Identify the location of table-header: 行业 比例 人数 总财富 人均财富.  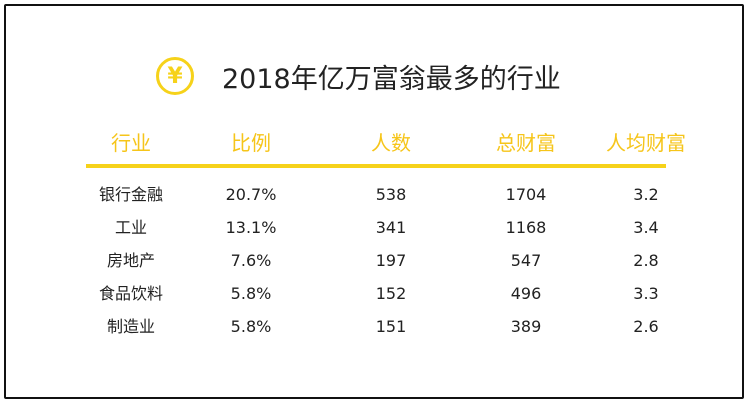
(381, 143).